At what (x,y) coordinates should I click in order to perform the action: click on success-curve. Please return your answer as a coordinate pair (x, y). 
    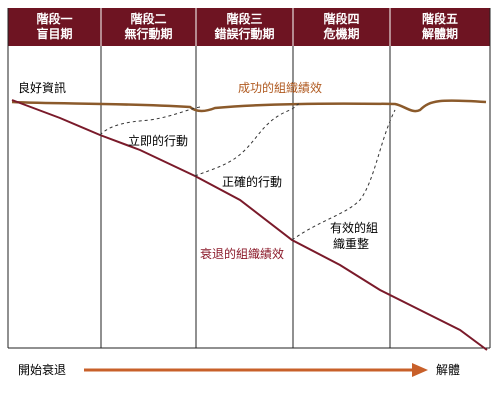
    Looking at the image, I should click on (249, 106).